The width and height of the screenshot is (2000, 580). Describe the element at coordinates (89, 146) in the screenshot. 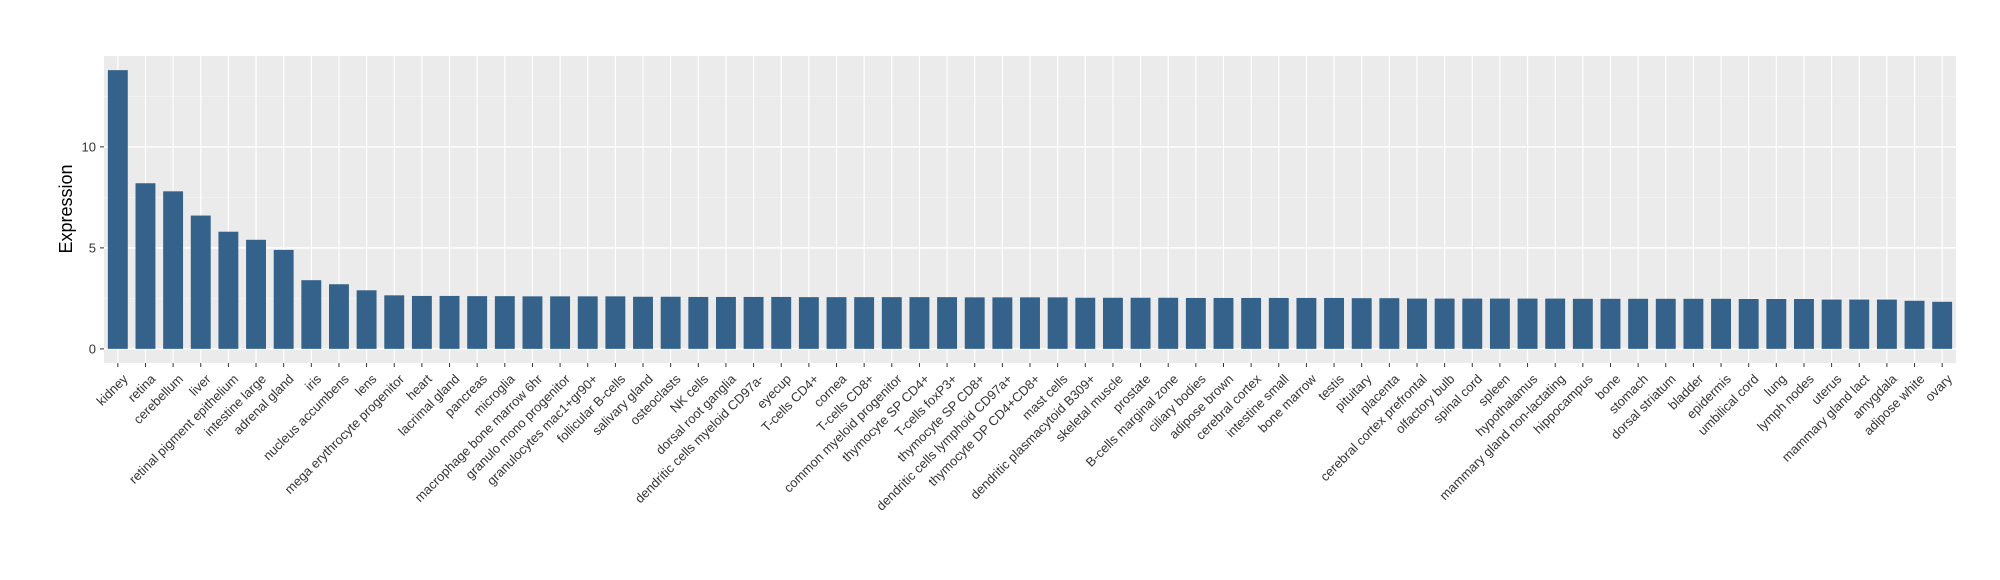

I see `y-tick-label: 10` at that location.